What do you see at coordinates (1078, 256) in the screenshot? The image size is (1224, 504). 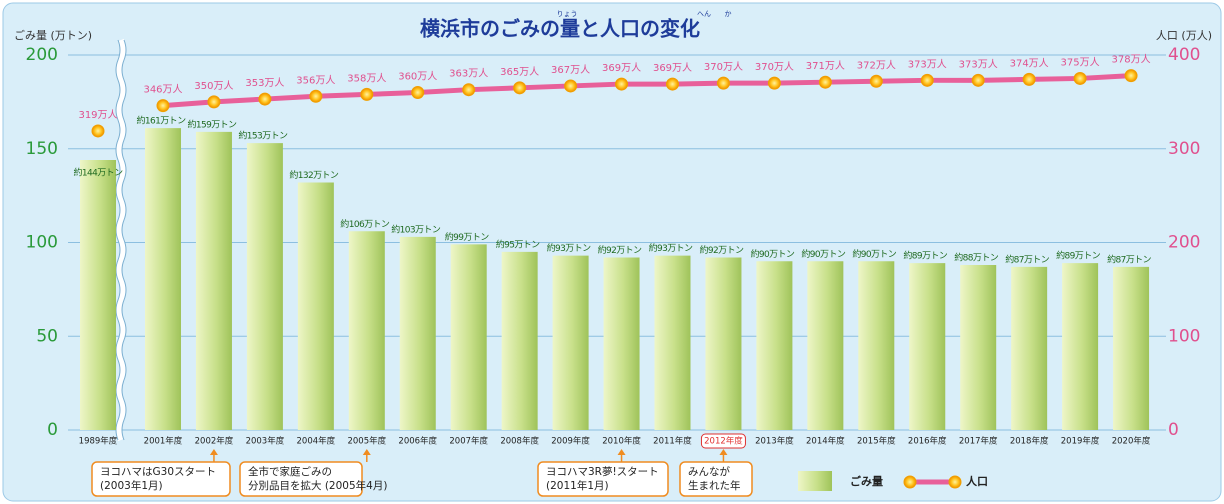 I see `bar-value-label: 約89万トン` at bounding box center [1078, 256].